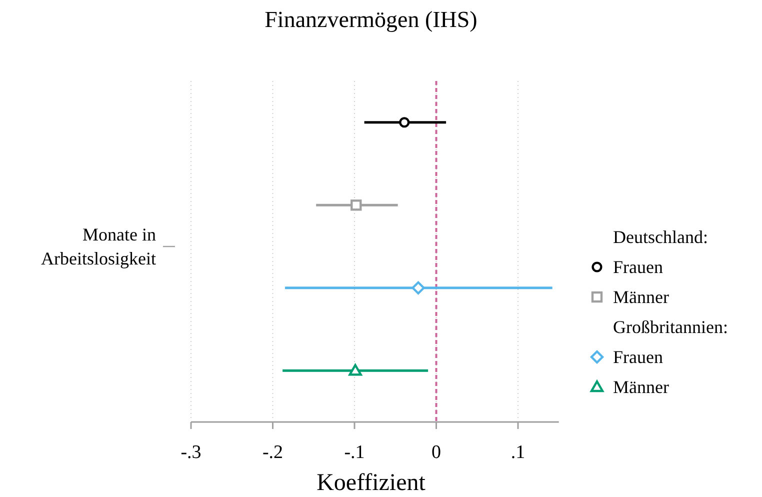 The image size is (762, 497). What do you see at coordinates (660, 237) in the screenshot?
I see `text: Deutschland:` at bounding box center [660, 237].